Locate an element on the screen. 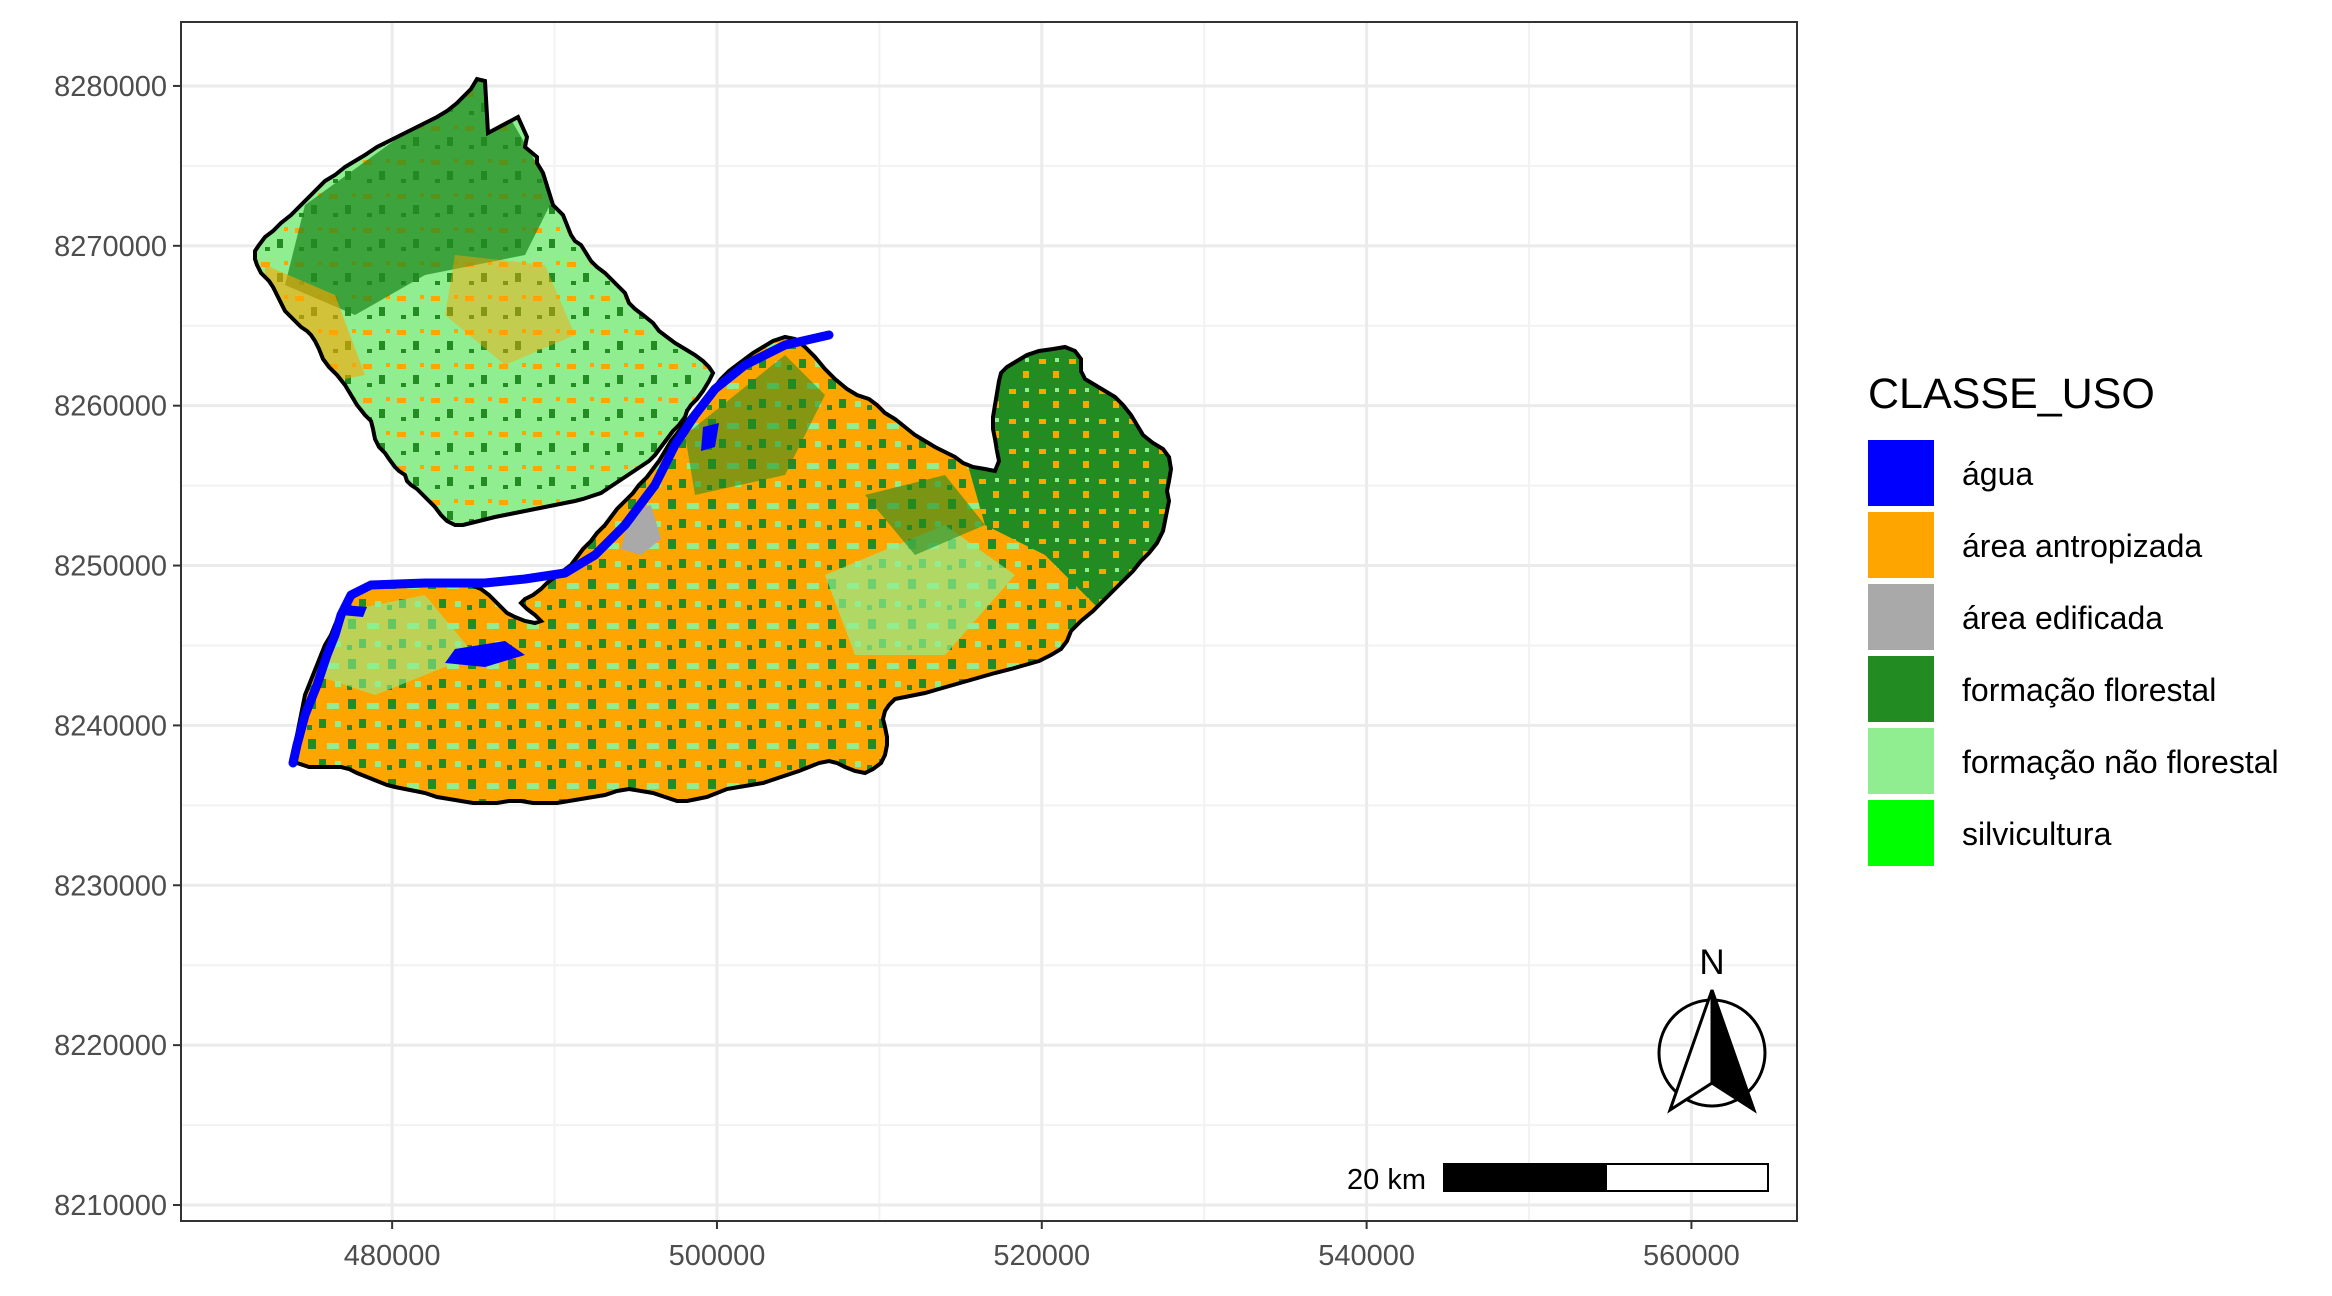  legend-item: silvicultura is located at coordinates (1990, 833).